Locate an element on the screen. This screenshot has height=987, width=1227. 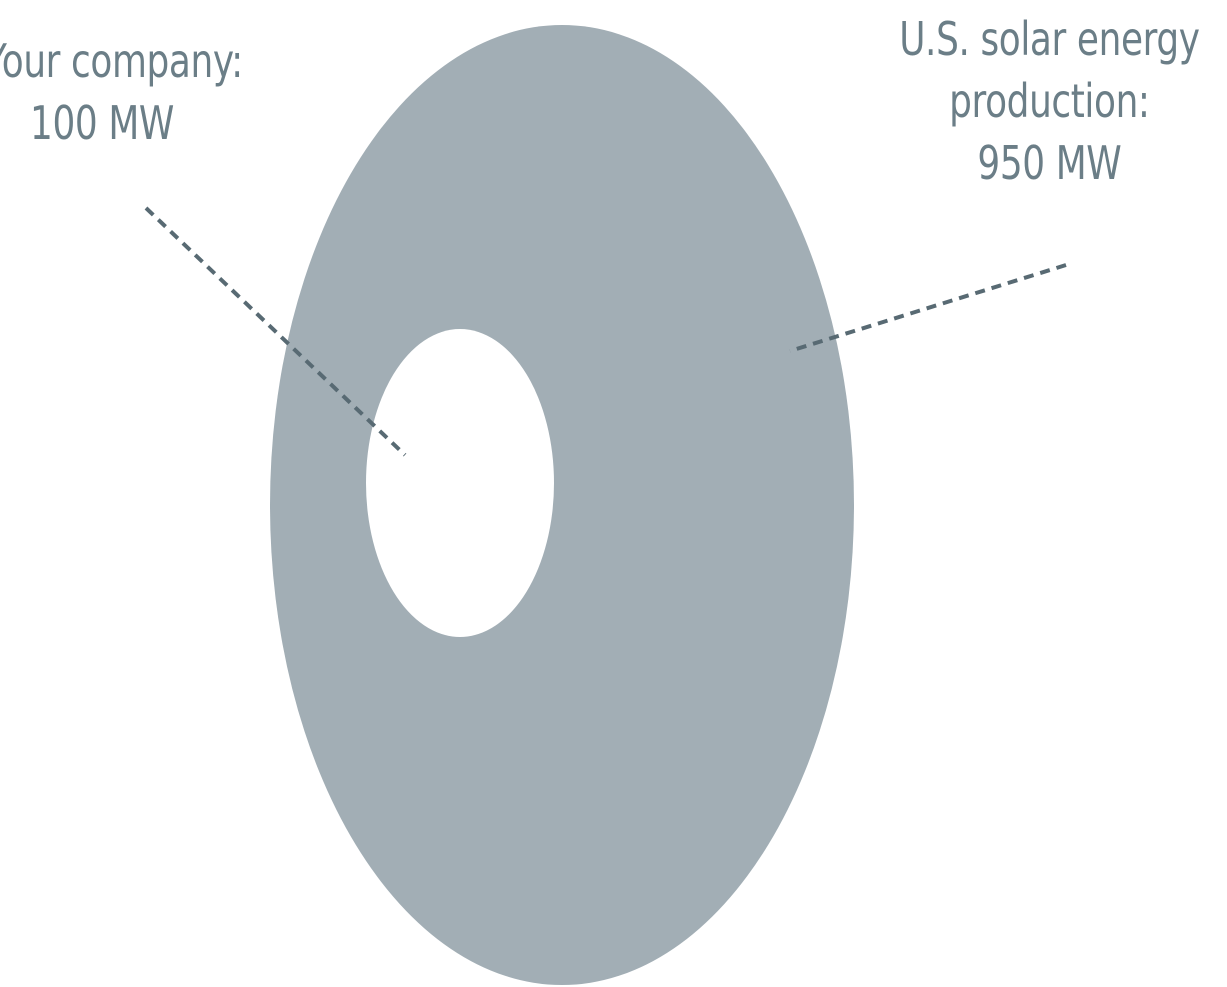
company-label-value: 100 MW is located at coordinates (102, 123).